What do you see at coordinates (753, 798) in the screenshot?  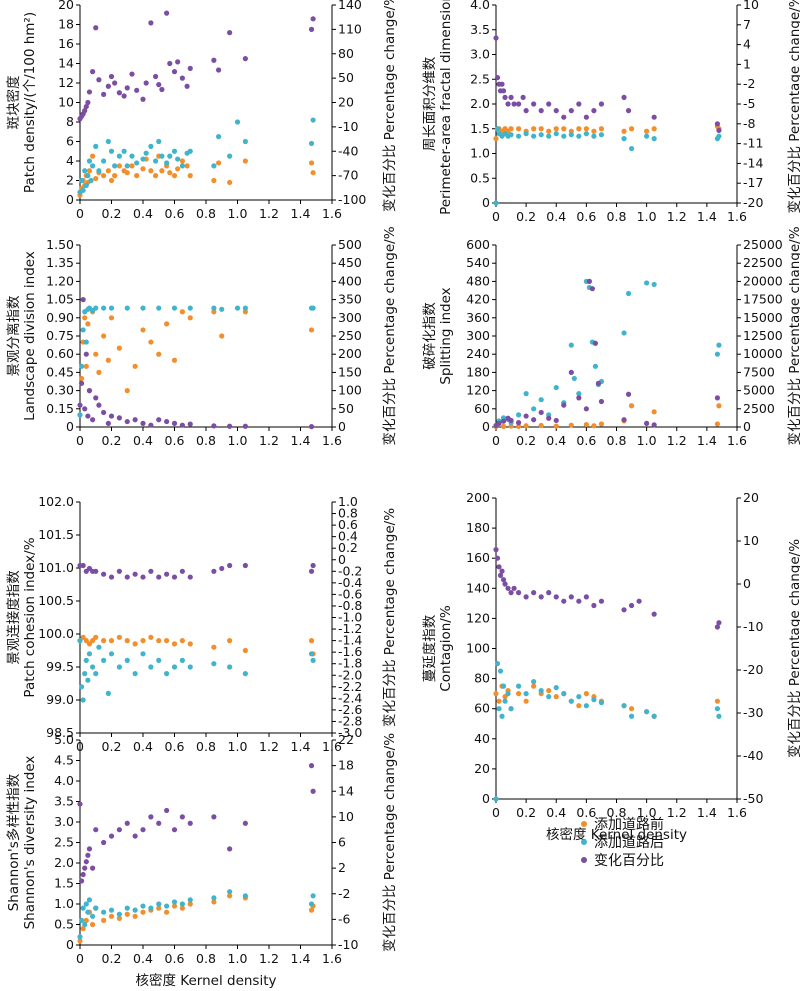 I see `y2-tick-label: -50` at bounding box center [753, 798].